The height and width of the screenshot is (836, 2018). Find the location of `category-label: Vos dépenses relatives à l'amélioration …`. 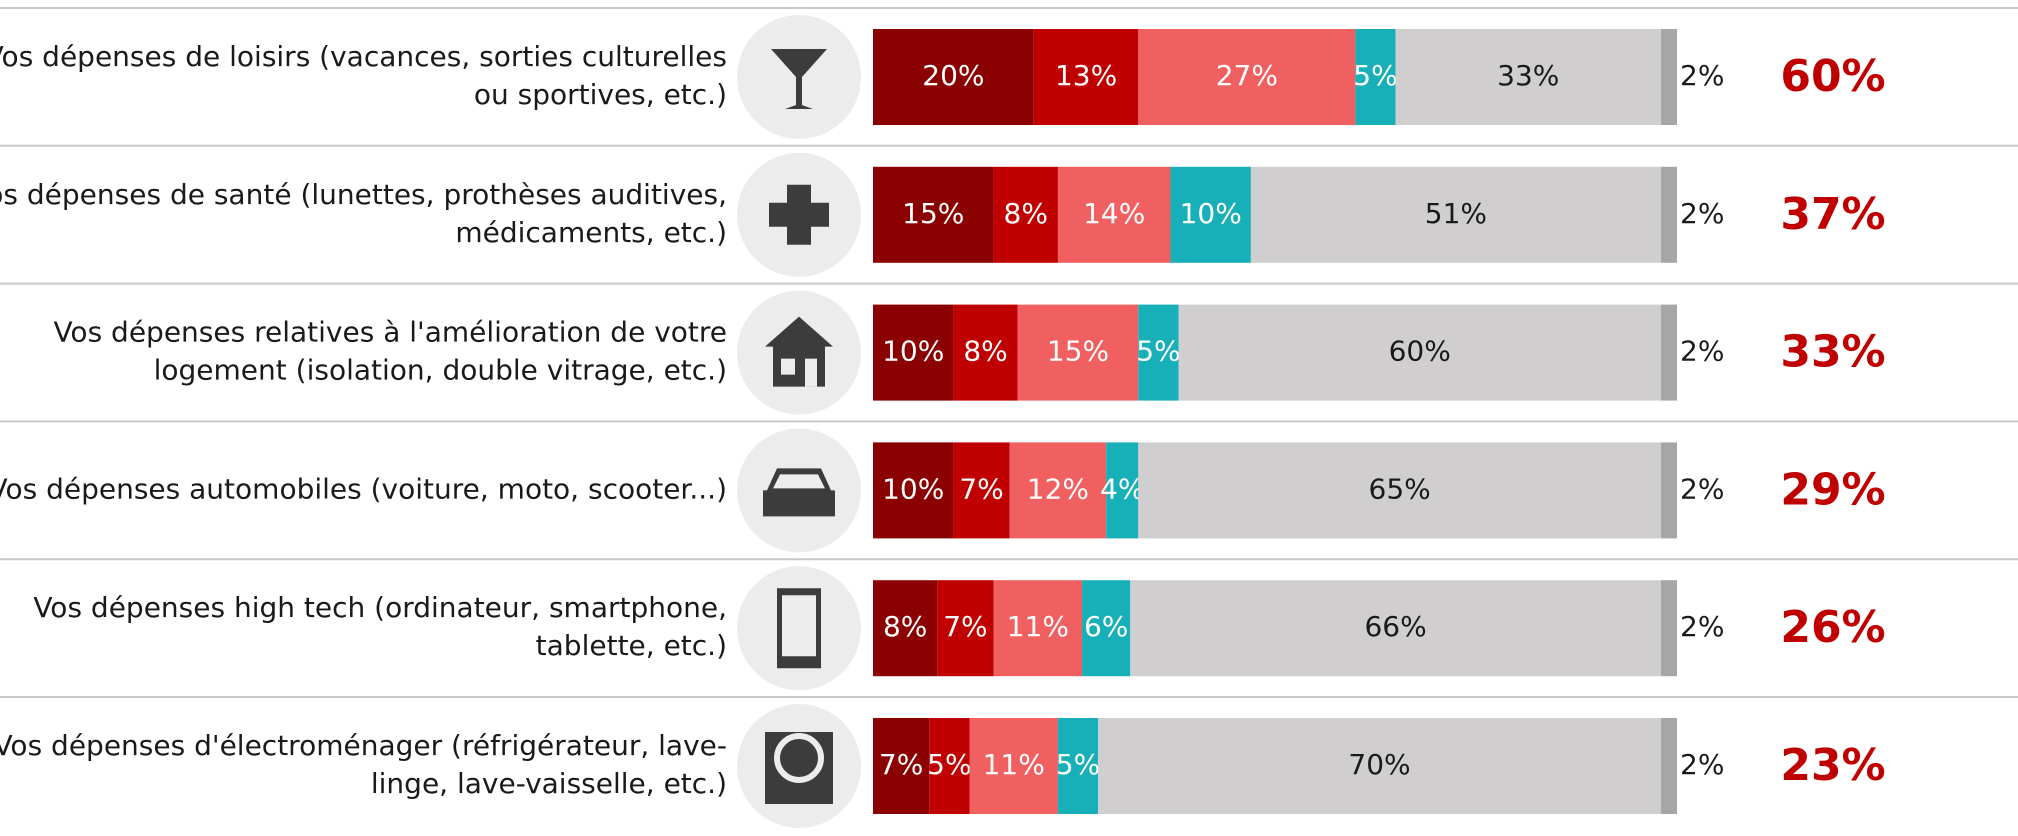

category-label: Vos dépenses relatives à l'amélioration … is located at coordinates (390, 351).